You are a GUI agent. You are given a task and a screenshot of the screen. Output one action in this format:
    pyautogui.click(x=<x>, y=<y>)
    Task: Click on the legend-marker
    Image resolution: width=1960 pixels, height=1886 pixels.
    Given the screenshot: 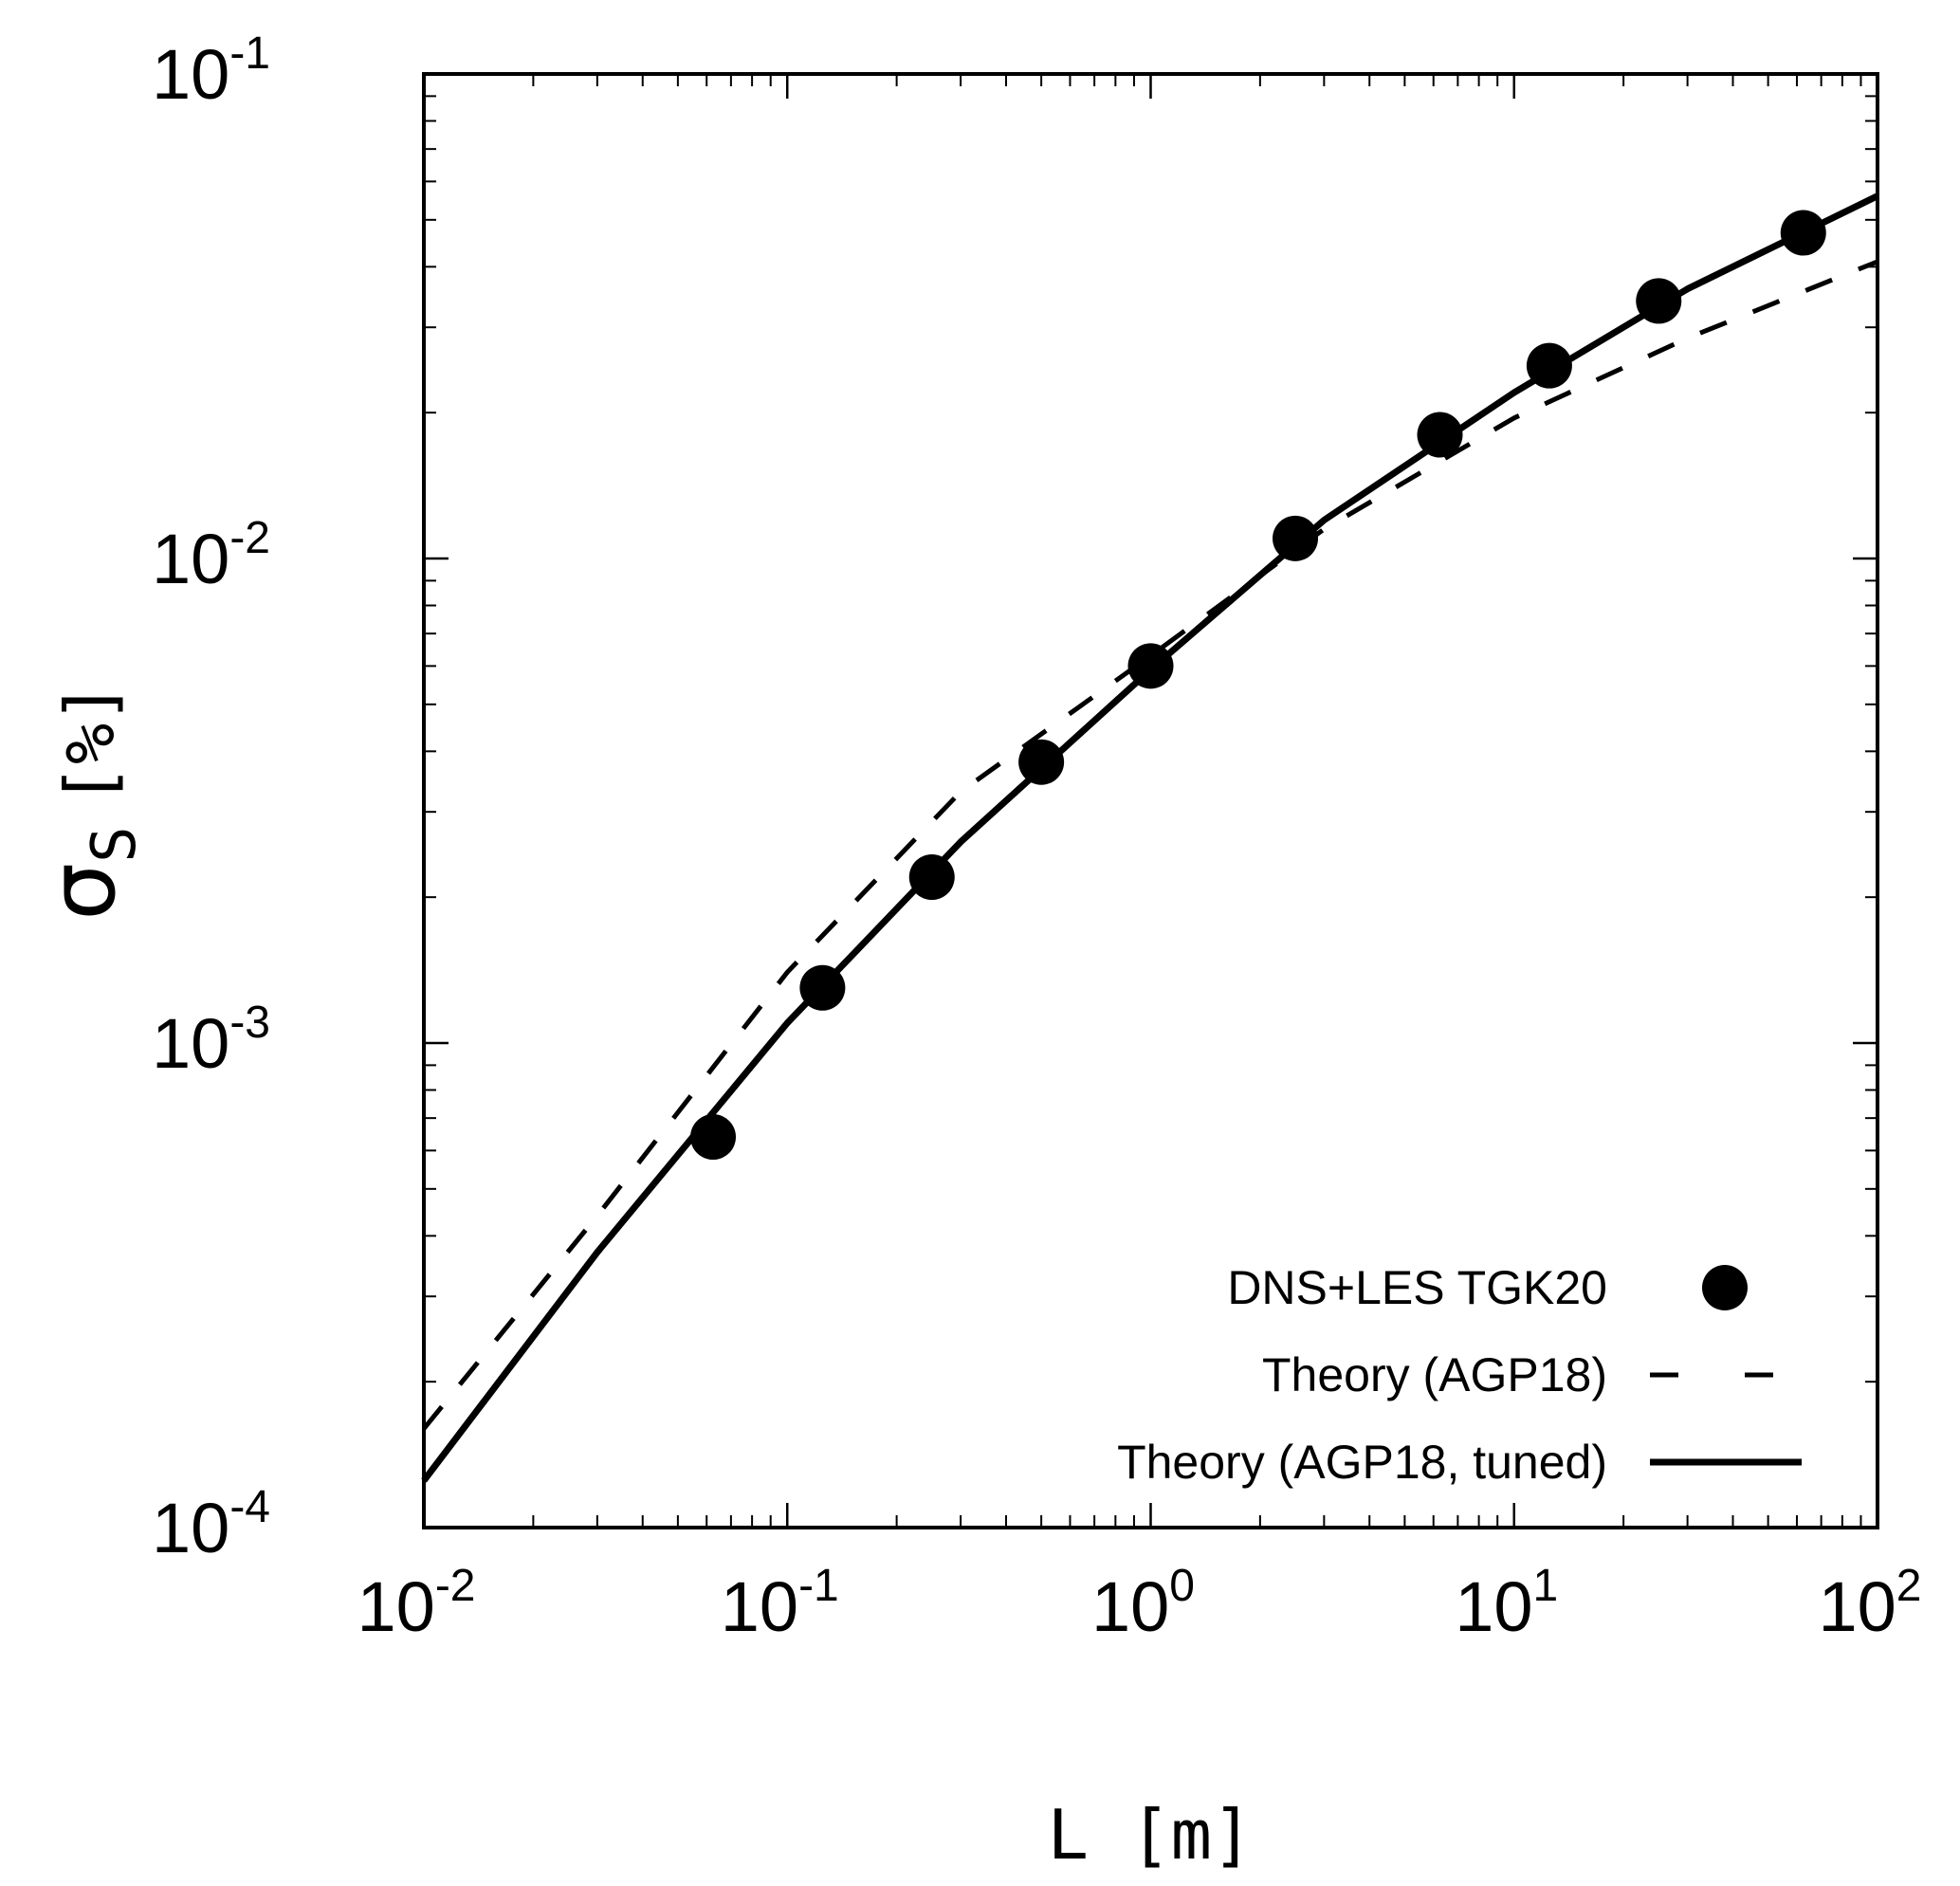 What is the action you would take?
    pyautogui.click(x=1725, y=1287)
    